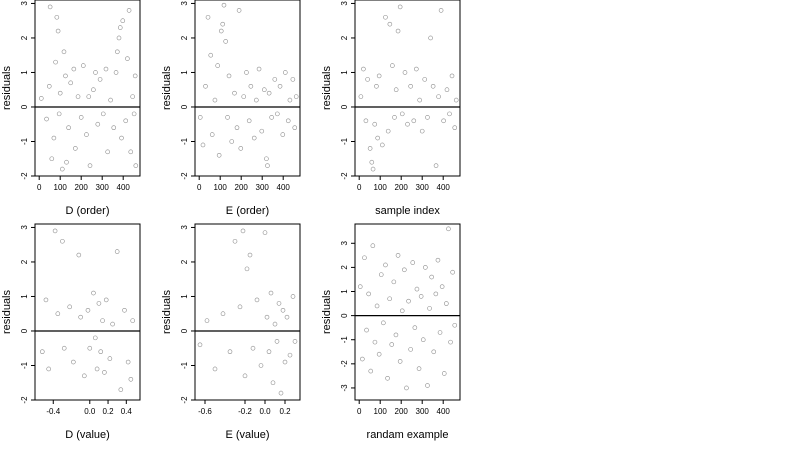  What do you see at coordinates (344, 388) in the screenshot?
I see `y-tick-label: -3` at bounding box center [344, 388].